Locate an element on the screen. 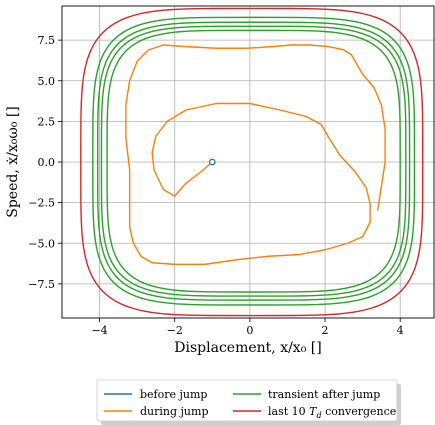 The height and width of the screenshot is (425, 435). legend-box is located at coordinates (247, 400).